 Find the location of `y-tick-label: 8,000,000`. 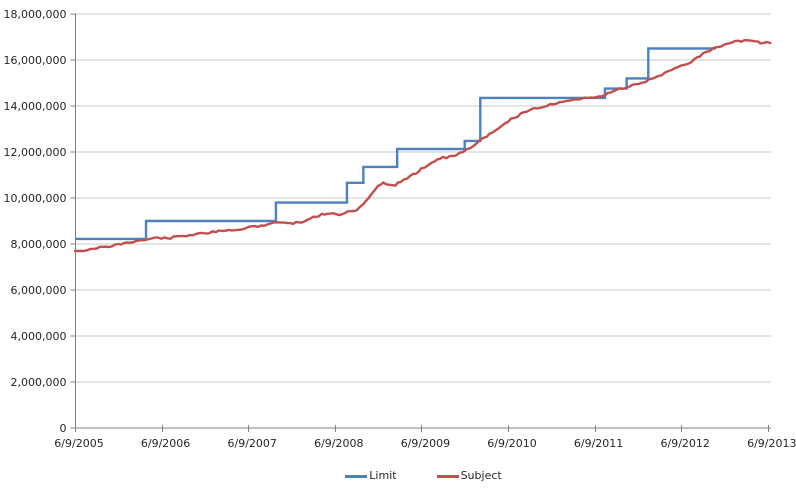

y-tick-label: 8,000,000 is located at coordinates (39, 244).